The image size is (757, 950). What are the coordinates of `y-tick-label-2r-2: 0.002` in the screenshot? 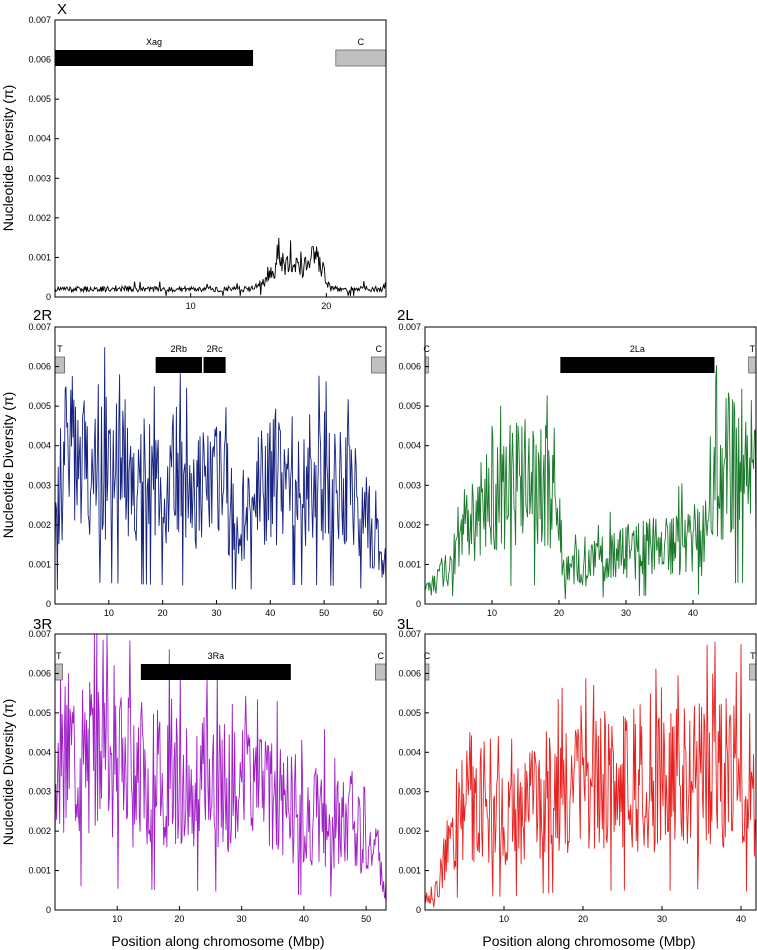 It's located at (39, 525).